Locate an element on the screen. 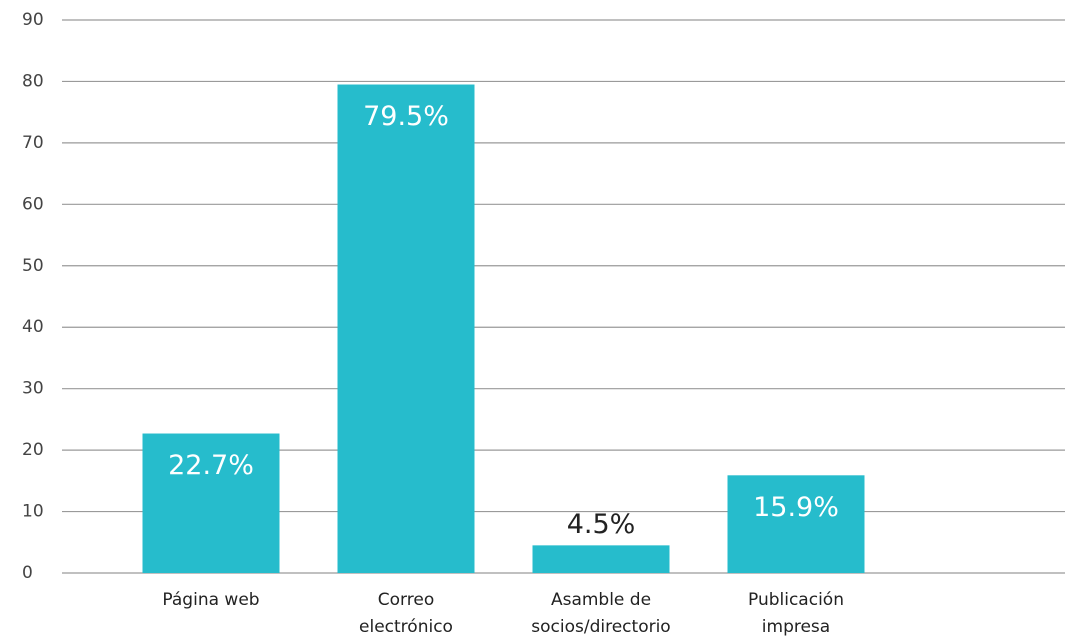  value-label: 15.9% is located at coordinates (796, 507).